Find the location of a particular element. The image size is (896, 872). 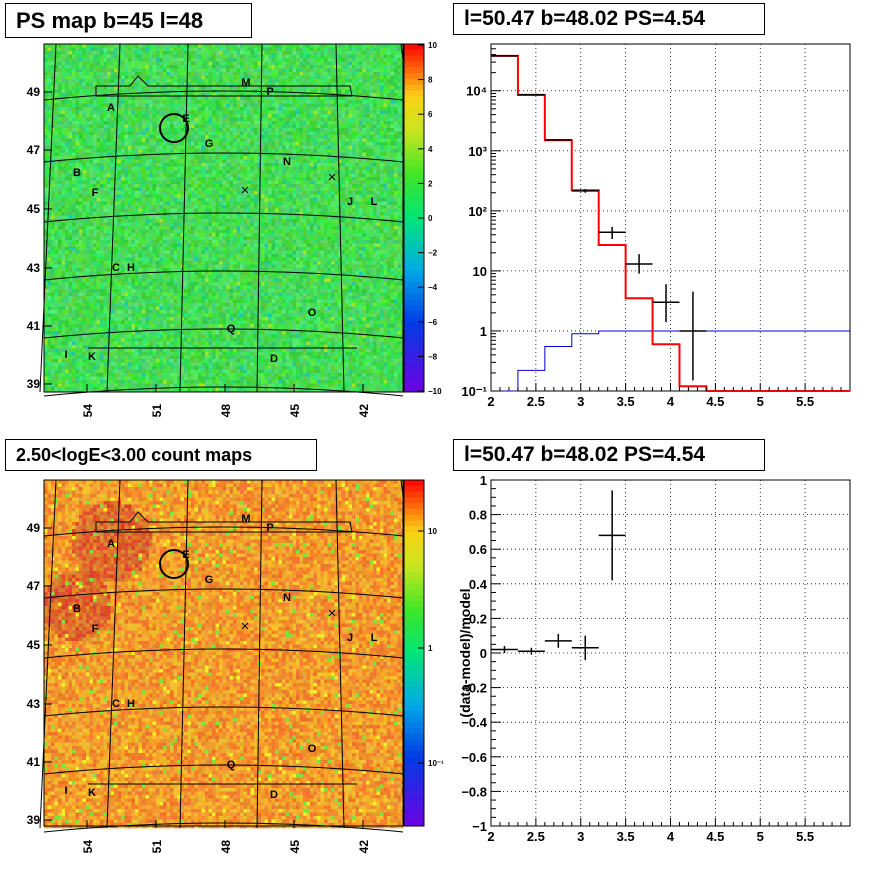

x-tick-label: 4.5 is located at coordinates (715, 836).